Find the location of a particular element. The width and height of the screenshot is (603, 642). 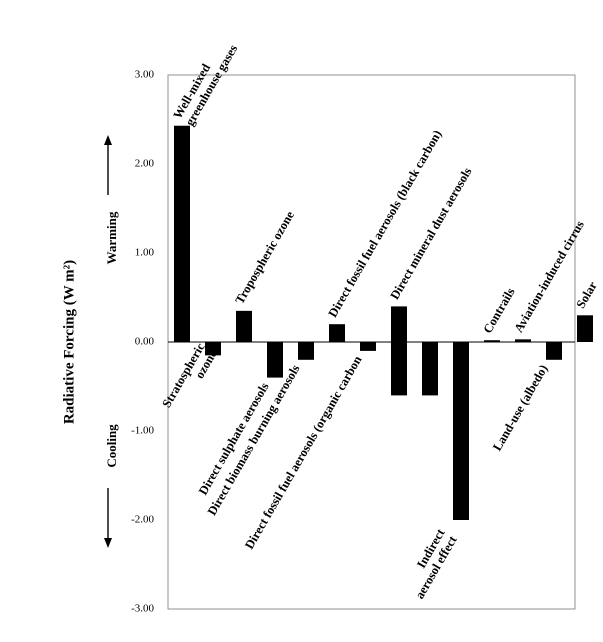

bar-label-group: Solar is located at coordinates (586, 295).